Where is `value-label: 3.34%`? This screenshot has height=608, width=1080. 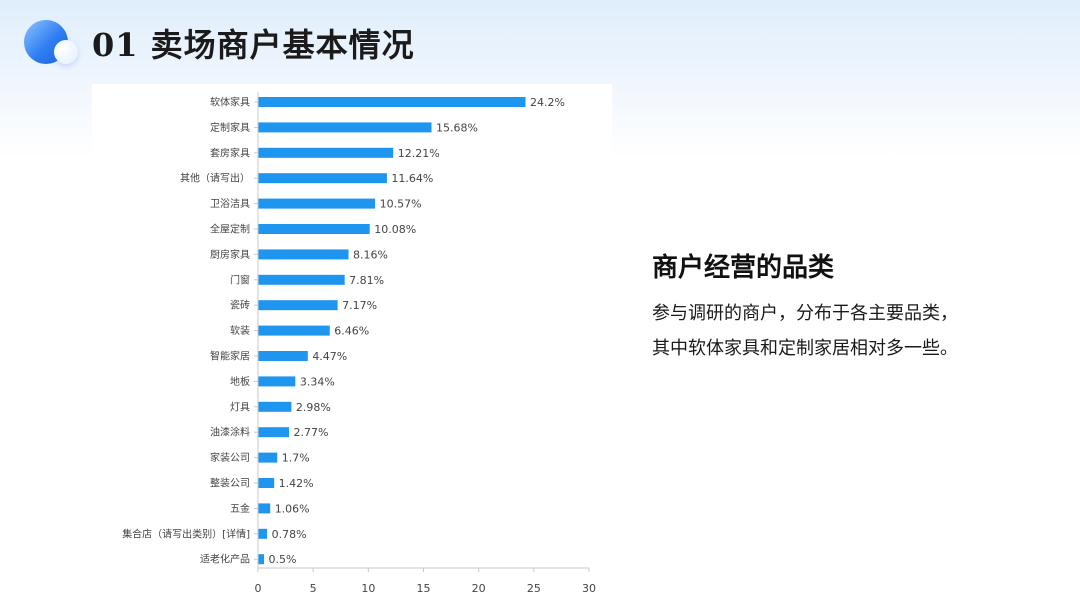
value-label: 3.34% is located at coordinates (317, 381).